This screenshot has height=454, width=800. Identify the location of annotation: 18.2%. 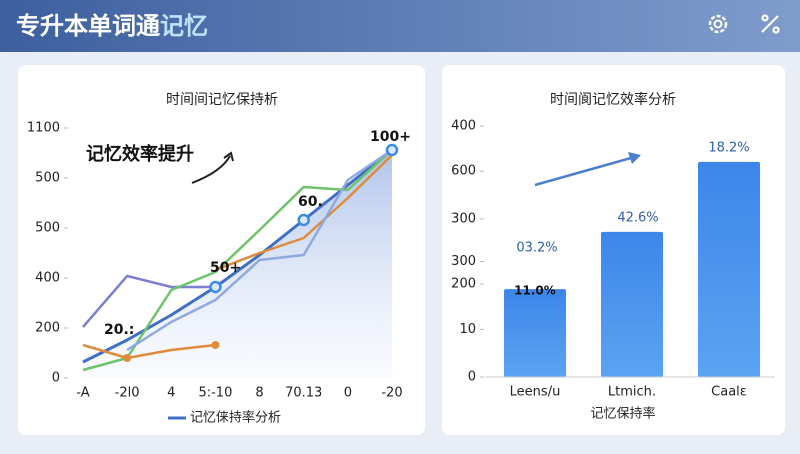
(728, 148).